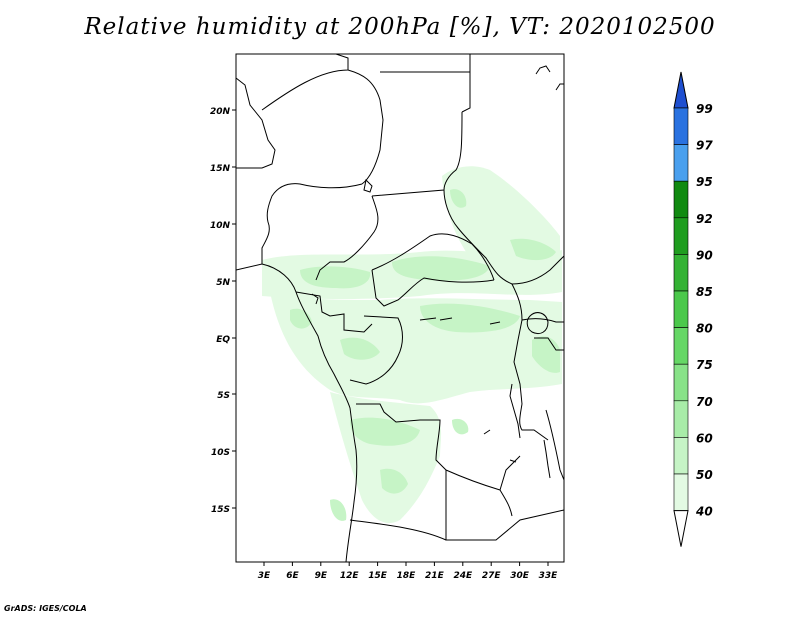  I want to click on colorbar-label: 92, so click(704, 219).